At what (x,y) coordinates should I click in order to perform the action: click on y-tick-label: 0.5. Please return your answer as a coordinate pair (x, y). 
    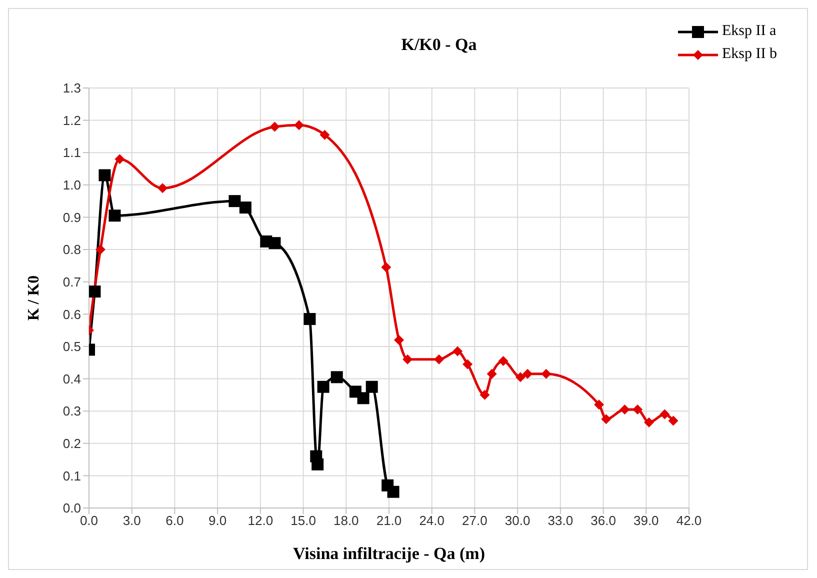
    Looking at the image, I should click on (71, 346).